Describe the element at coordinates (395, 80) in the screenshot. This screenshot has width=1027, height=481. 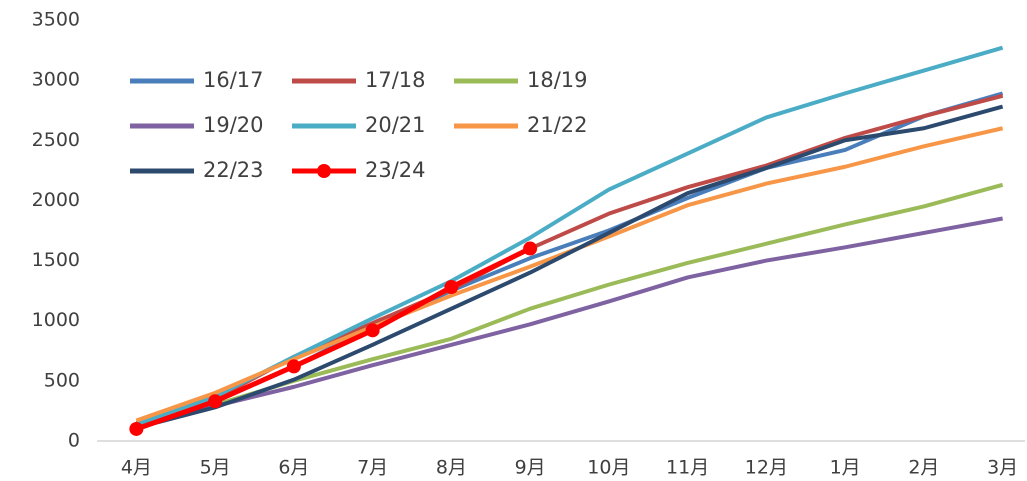
I see `legend-label: 17/18` at that location.